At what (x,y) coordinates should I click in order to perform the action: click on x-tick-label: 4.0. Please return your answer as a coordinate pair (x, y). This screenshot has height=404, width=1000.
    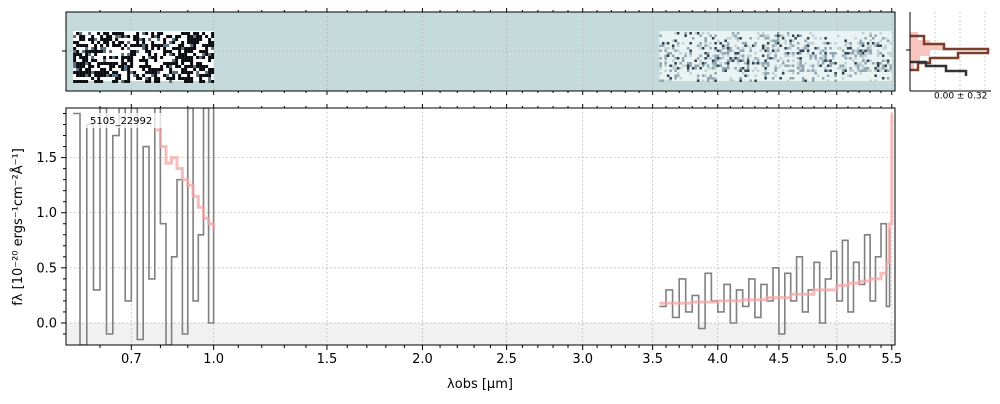
    Looking at the image, I should click on (717, 359).